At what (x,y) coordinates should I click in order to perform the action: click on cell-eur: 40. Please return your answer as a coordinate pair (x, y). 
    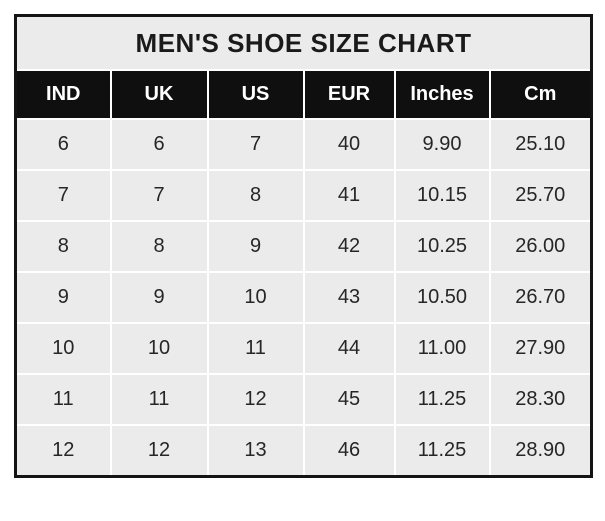
    Looking at the image, I should click on (349, 144).